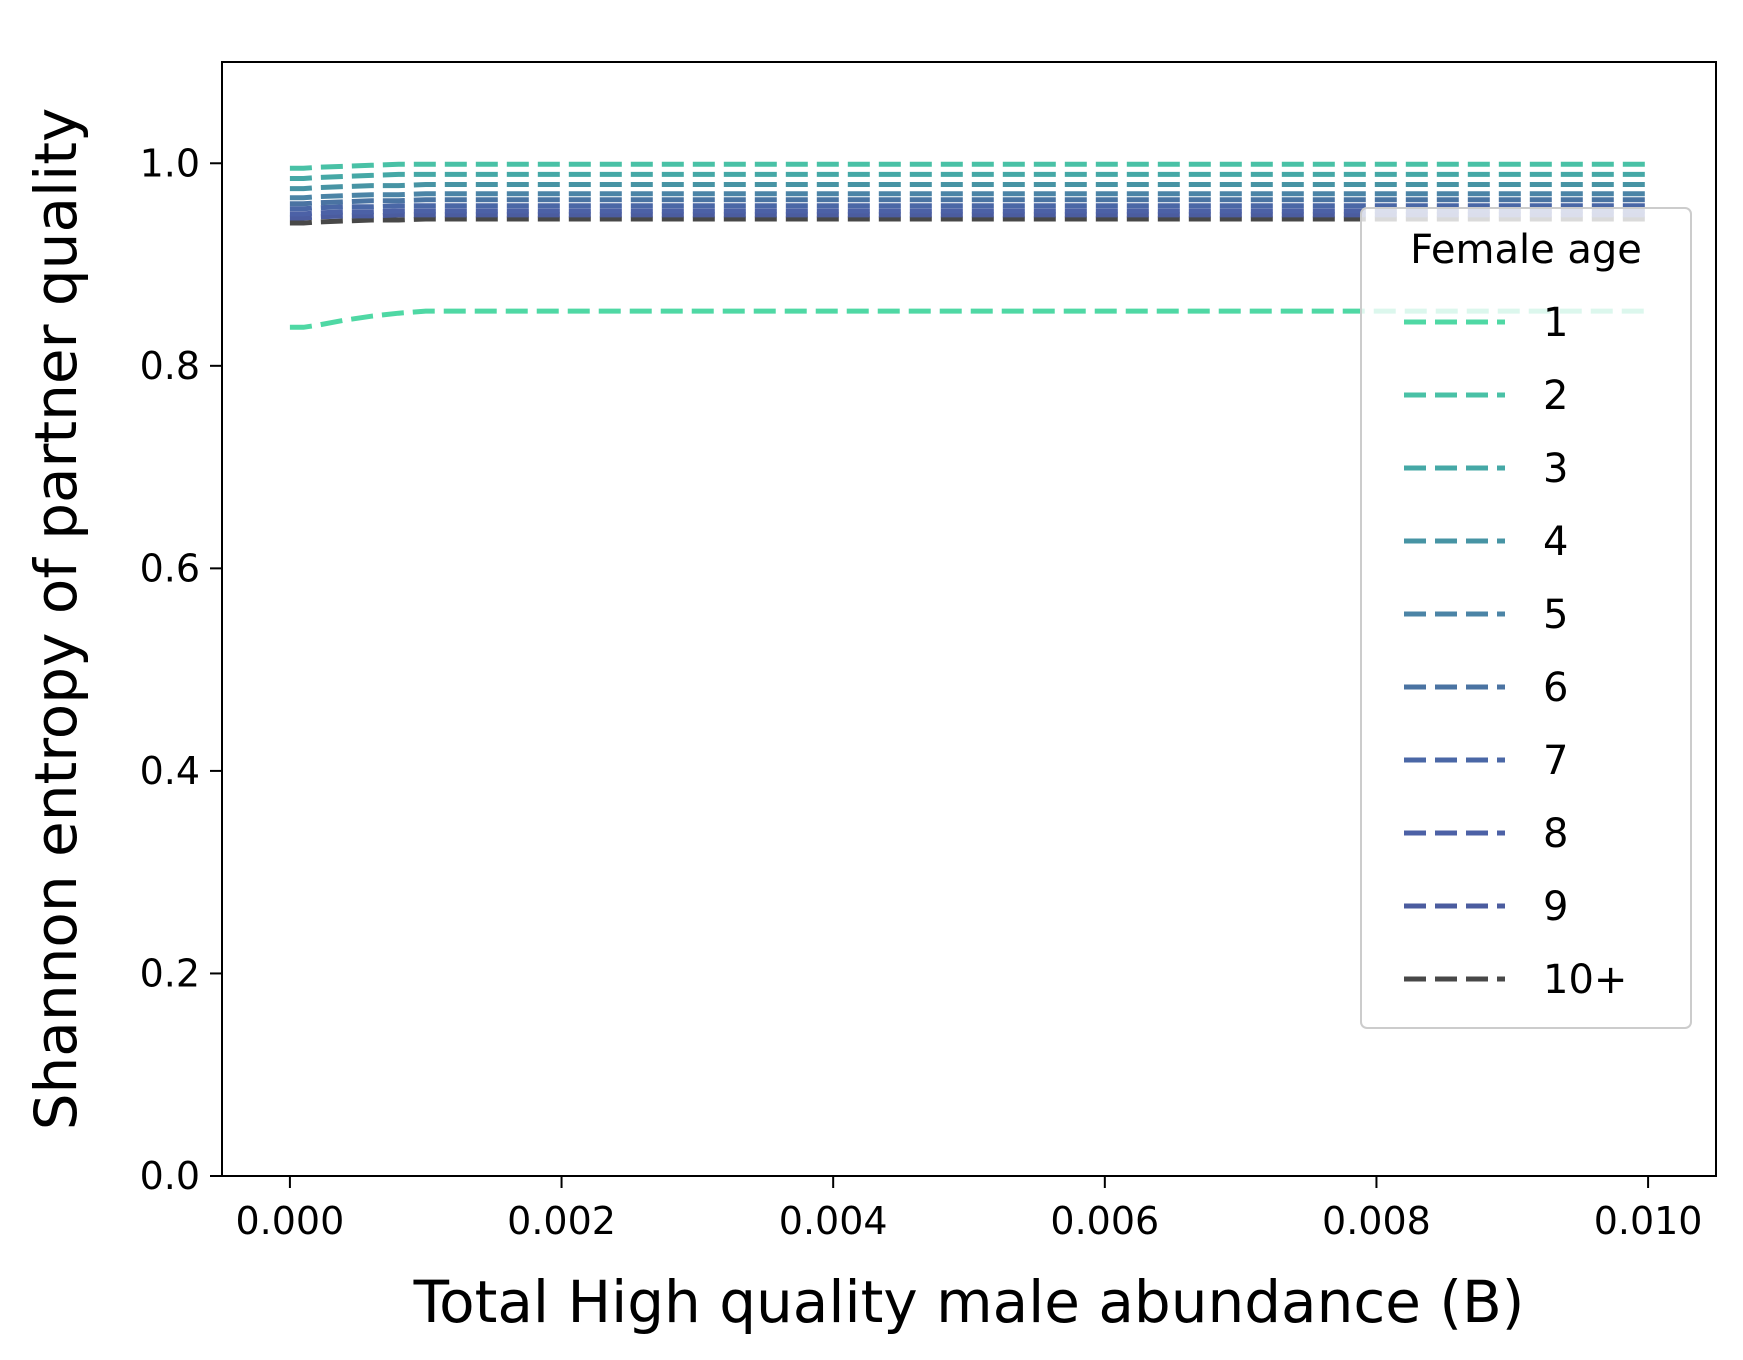 This screenshot has width=1743, height=1360. I want to click on y-axis-label: Shannon entropy of partner quality, so click(56, 619).